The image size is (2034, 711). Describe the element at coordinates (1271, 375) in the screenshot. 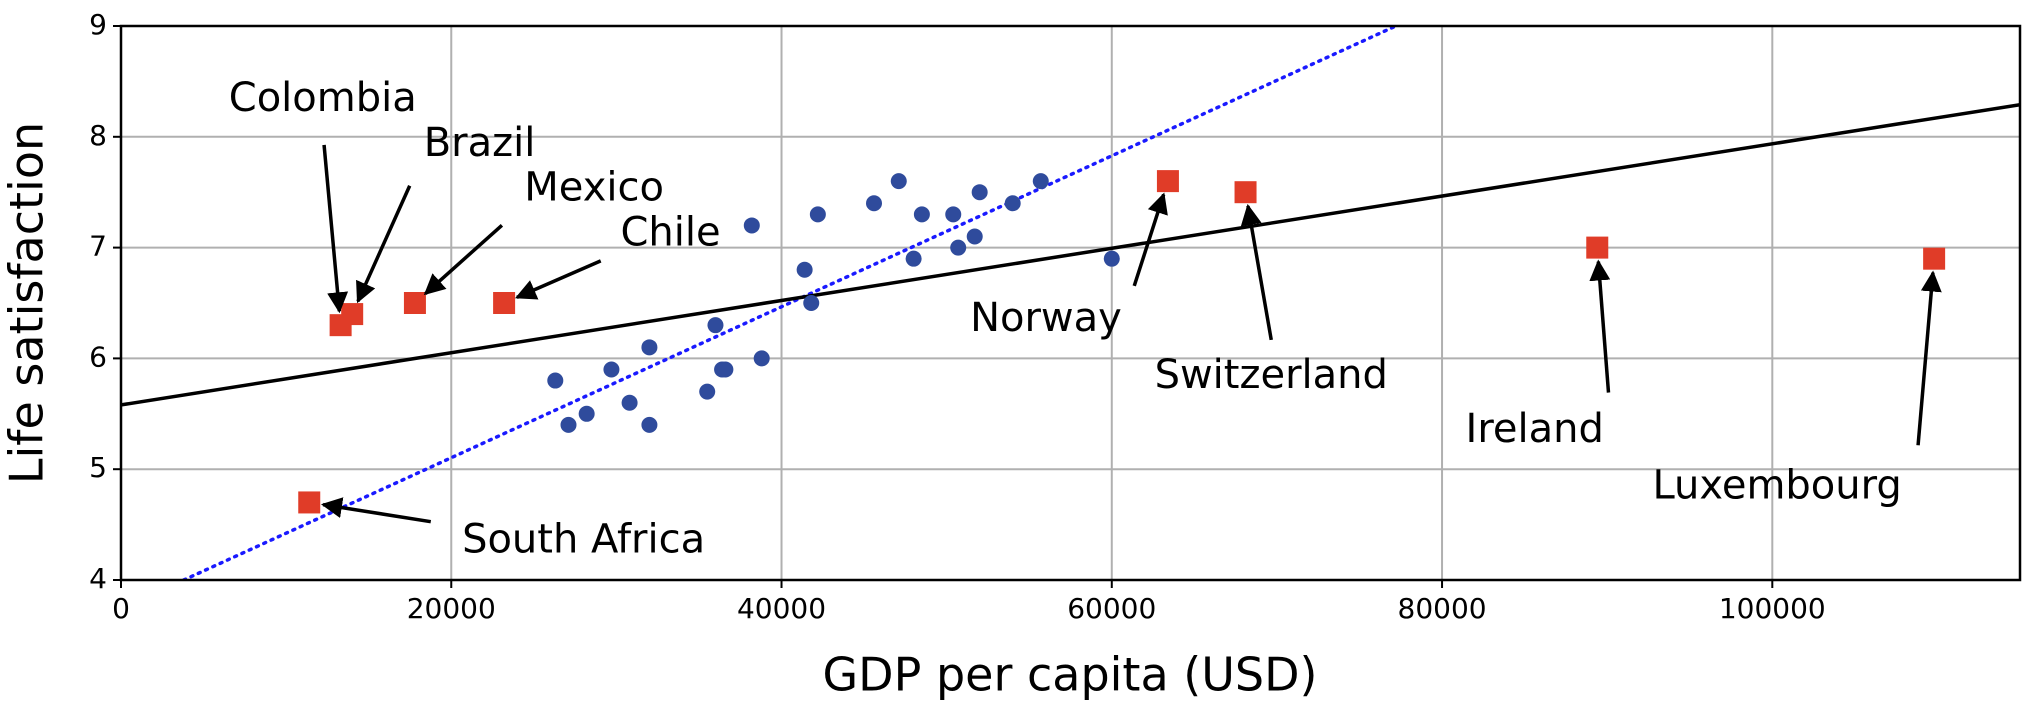

I see `annotation: Switzerland` at that location.